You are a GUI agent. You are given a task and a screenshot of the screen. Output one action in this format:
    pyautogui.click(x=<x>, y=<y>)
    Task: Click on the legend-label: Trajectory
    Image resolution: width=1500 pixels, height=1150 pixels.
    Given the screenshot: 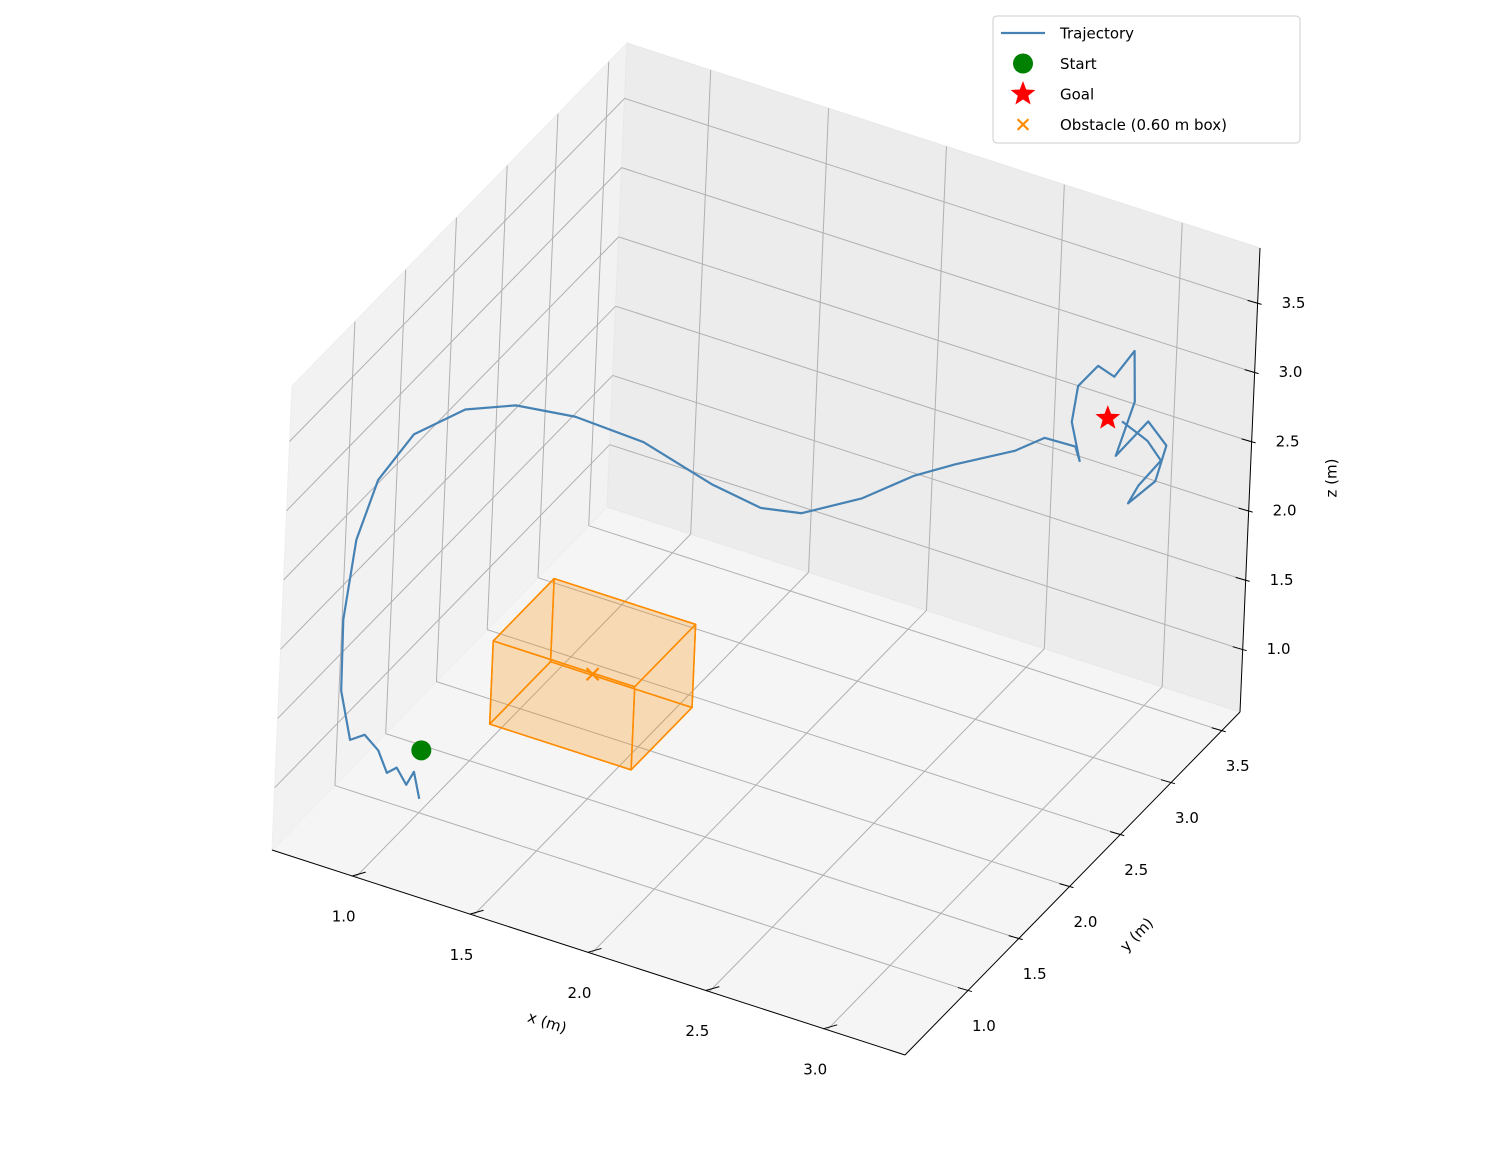 What is the action you would take?
    pyautogui.click(x=1096, y=34)
    